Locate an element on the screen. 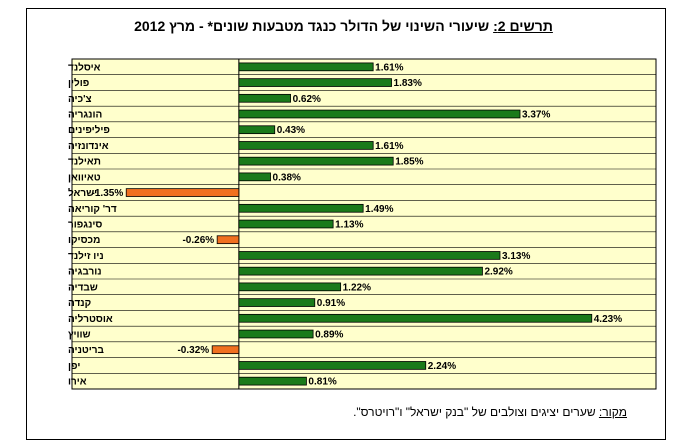  category-label: איסלנד is located at coordinates (84, 67).